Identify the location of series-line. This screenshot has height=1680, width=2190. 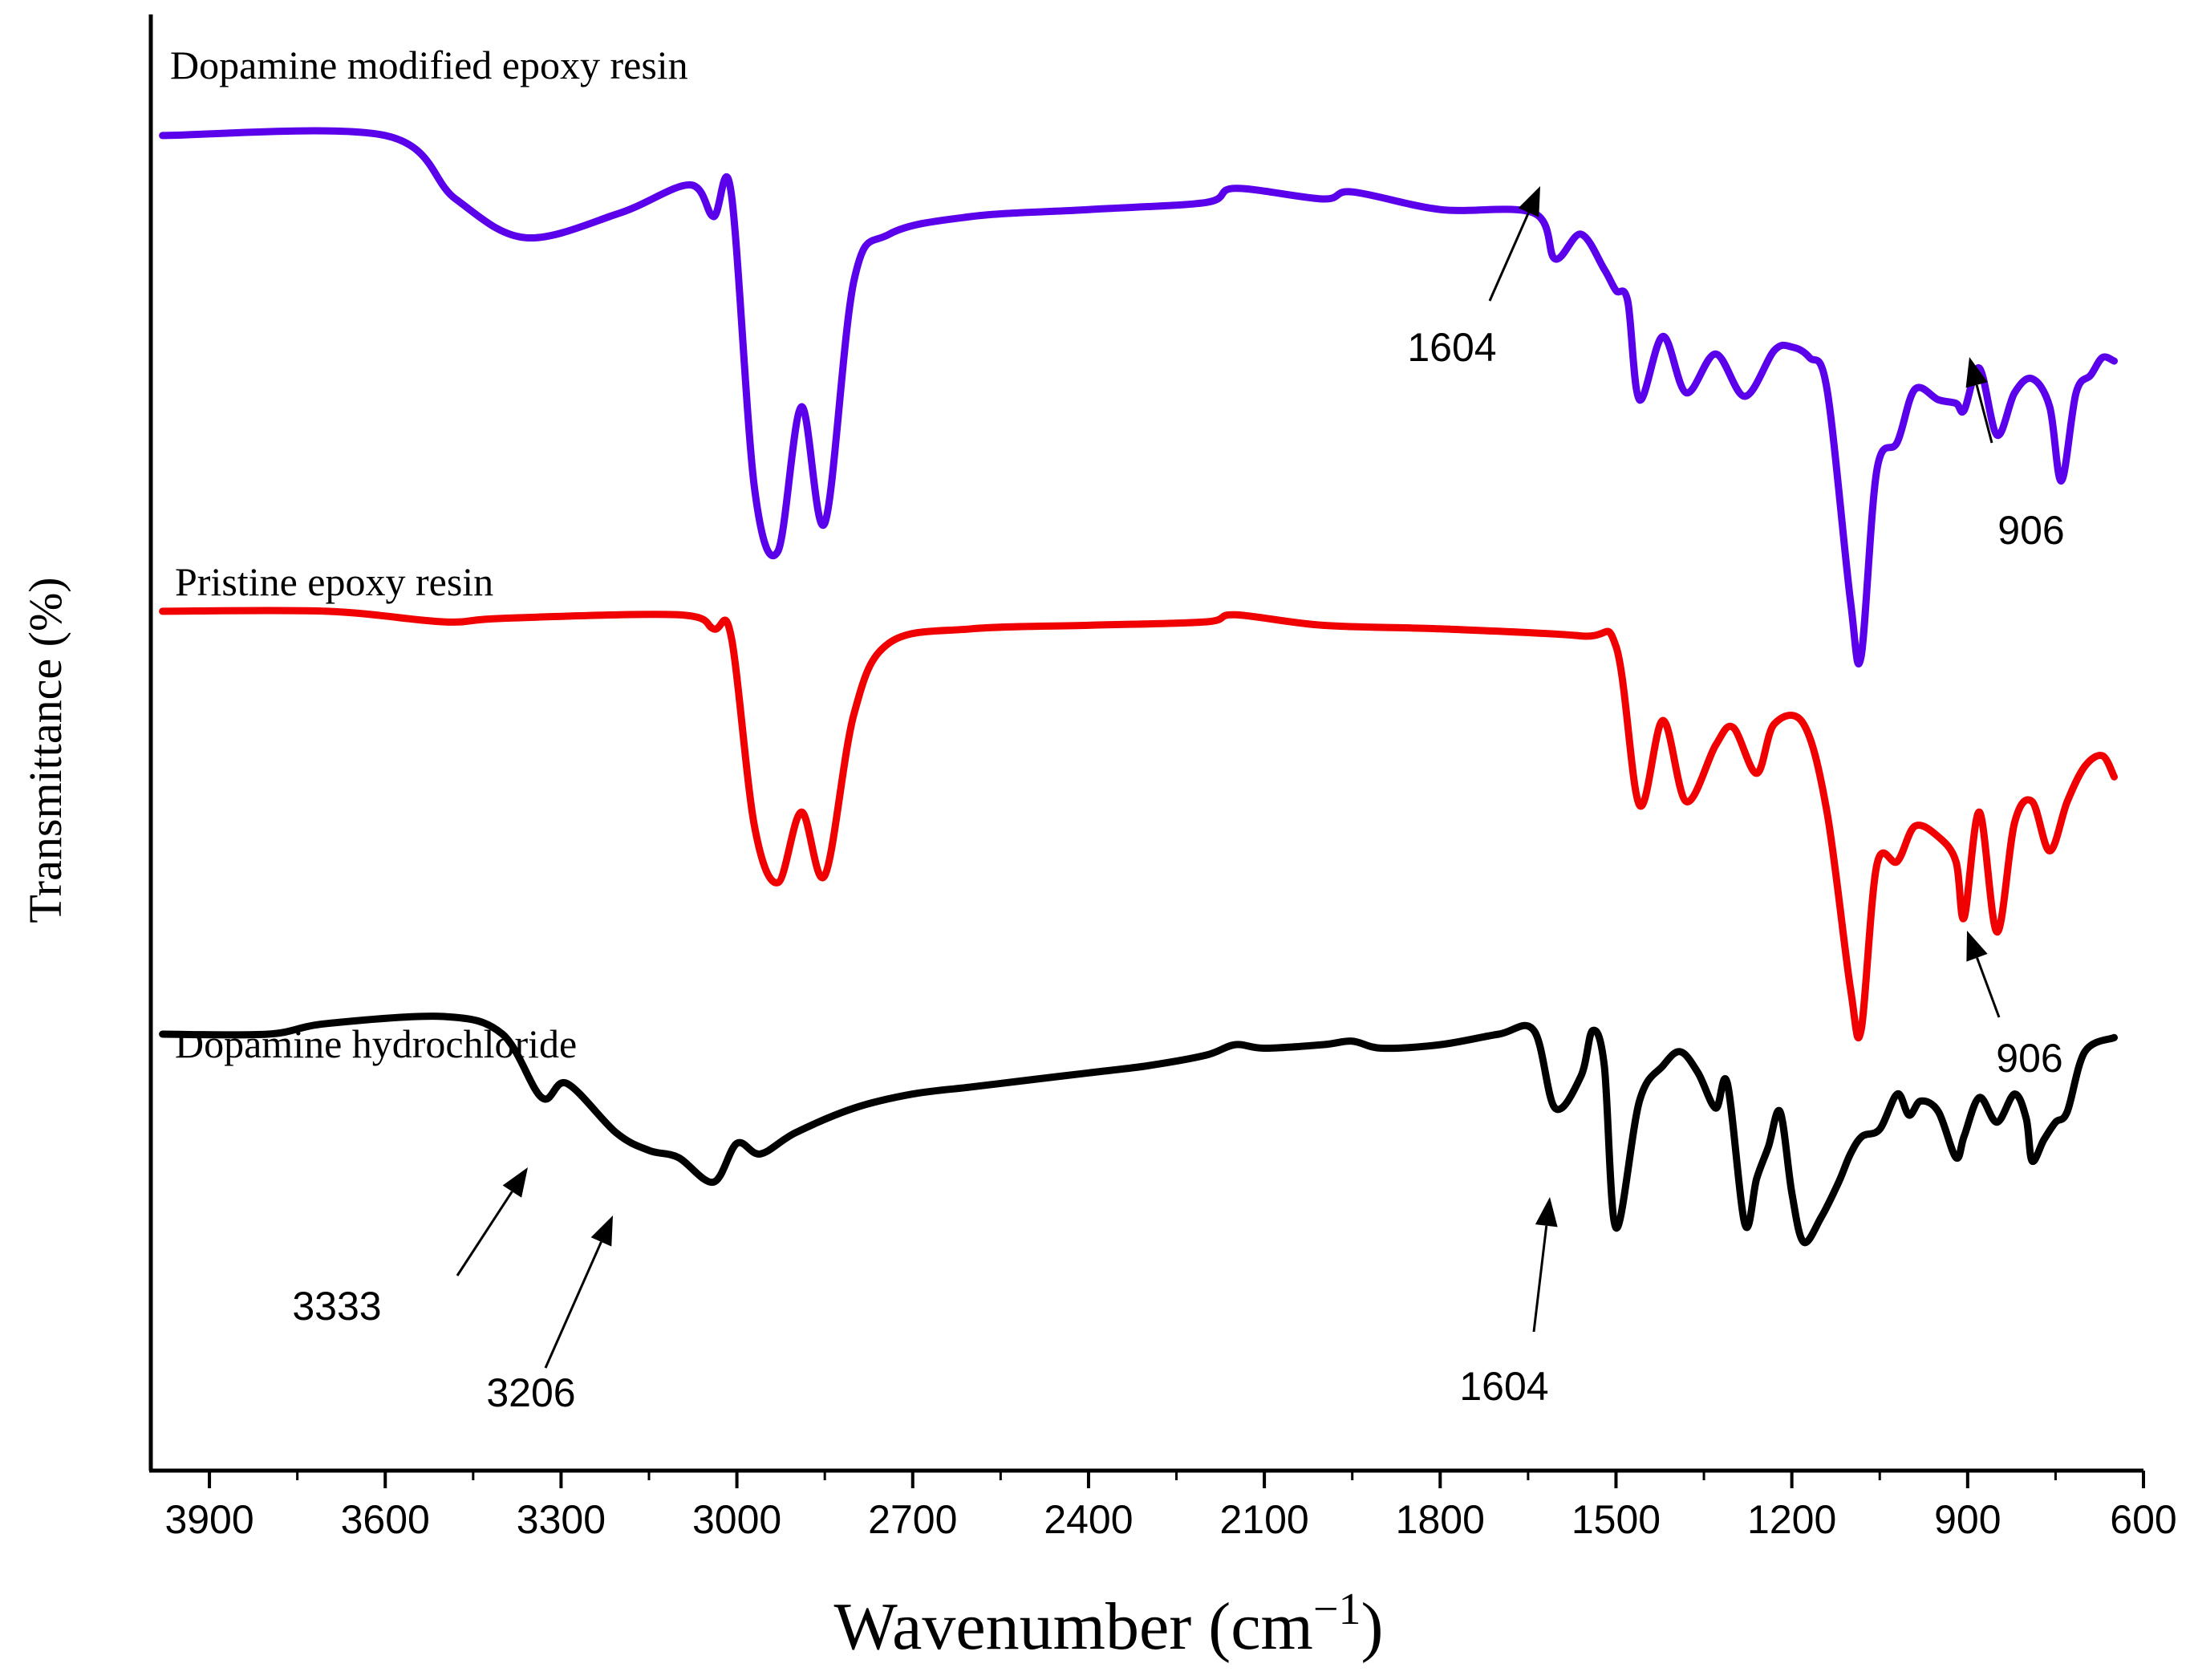
(1139, 1129).